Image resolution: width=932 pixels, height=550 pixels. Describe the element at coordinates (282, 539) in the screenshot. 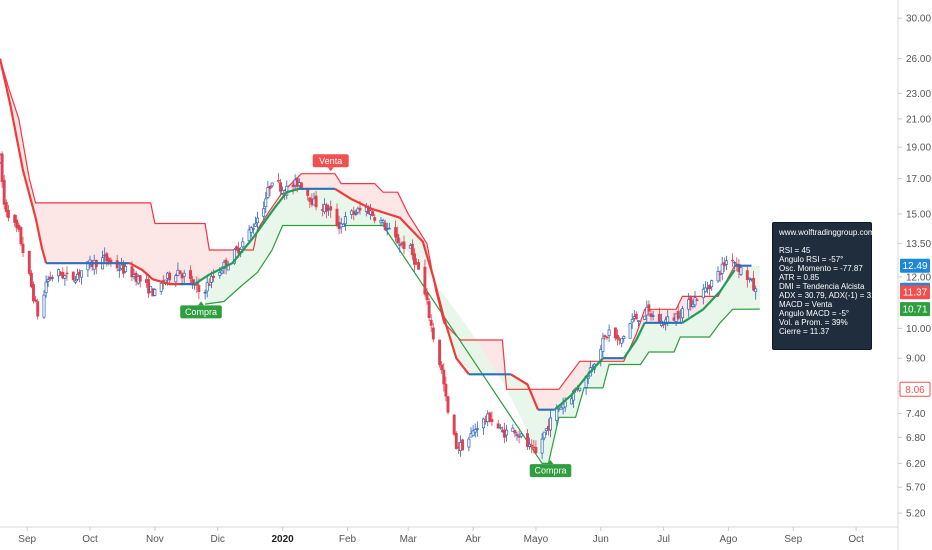

I see `x-tick-label: 2020` at that location.